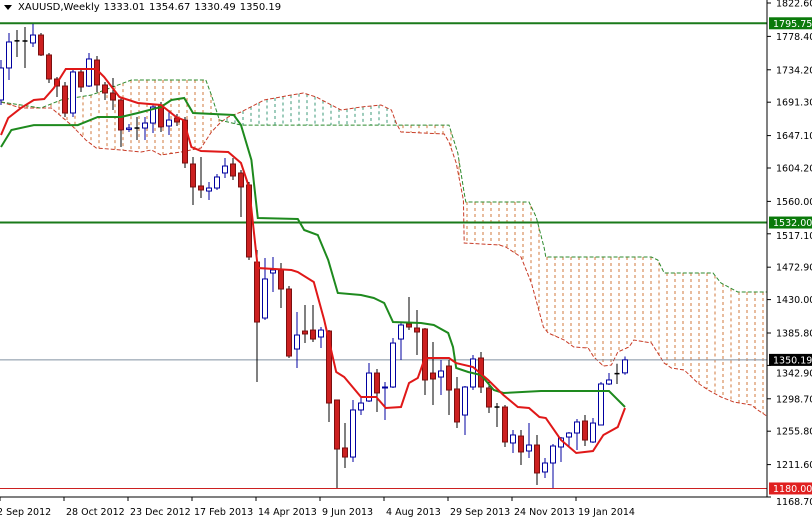  I want to click on x-tick-label: 9 Jun 2013, so click(347, 512).